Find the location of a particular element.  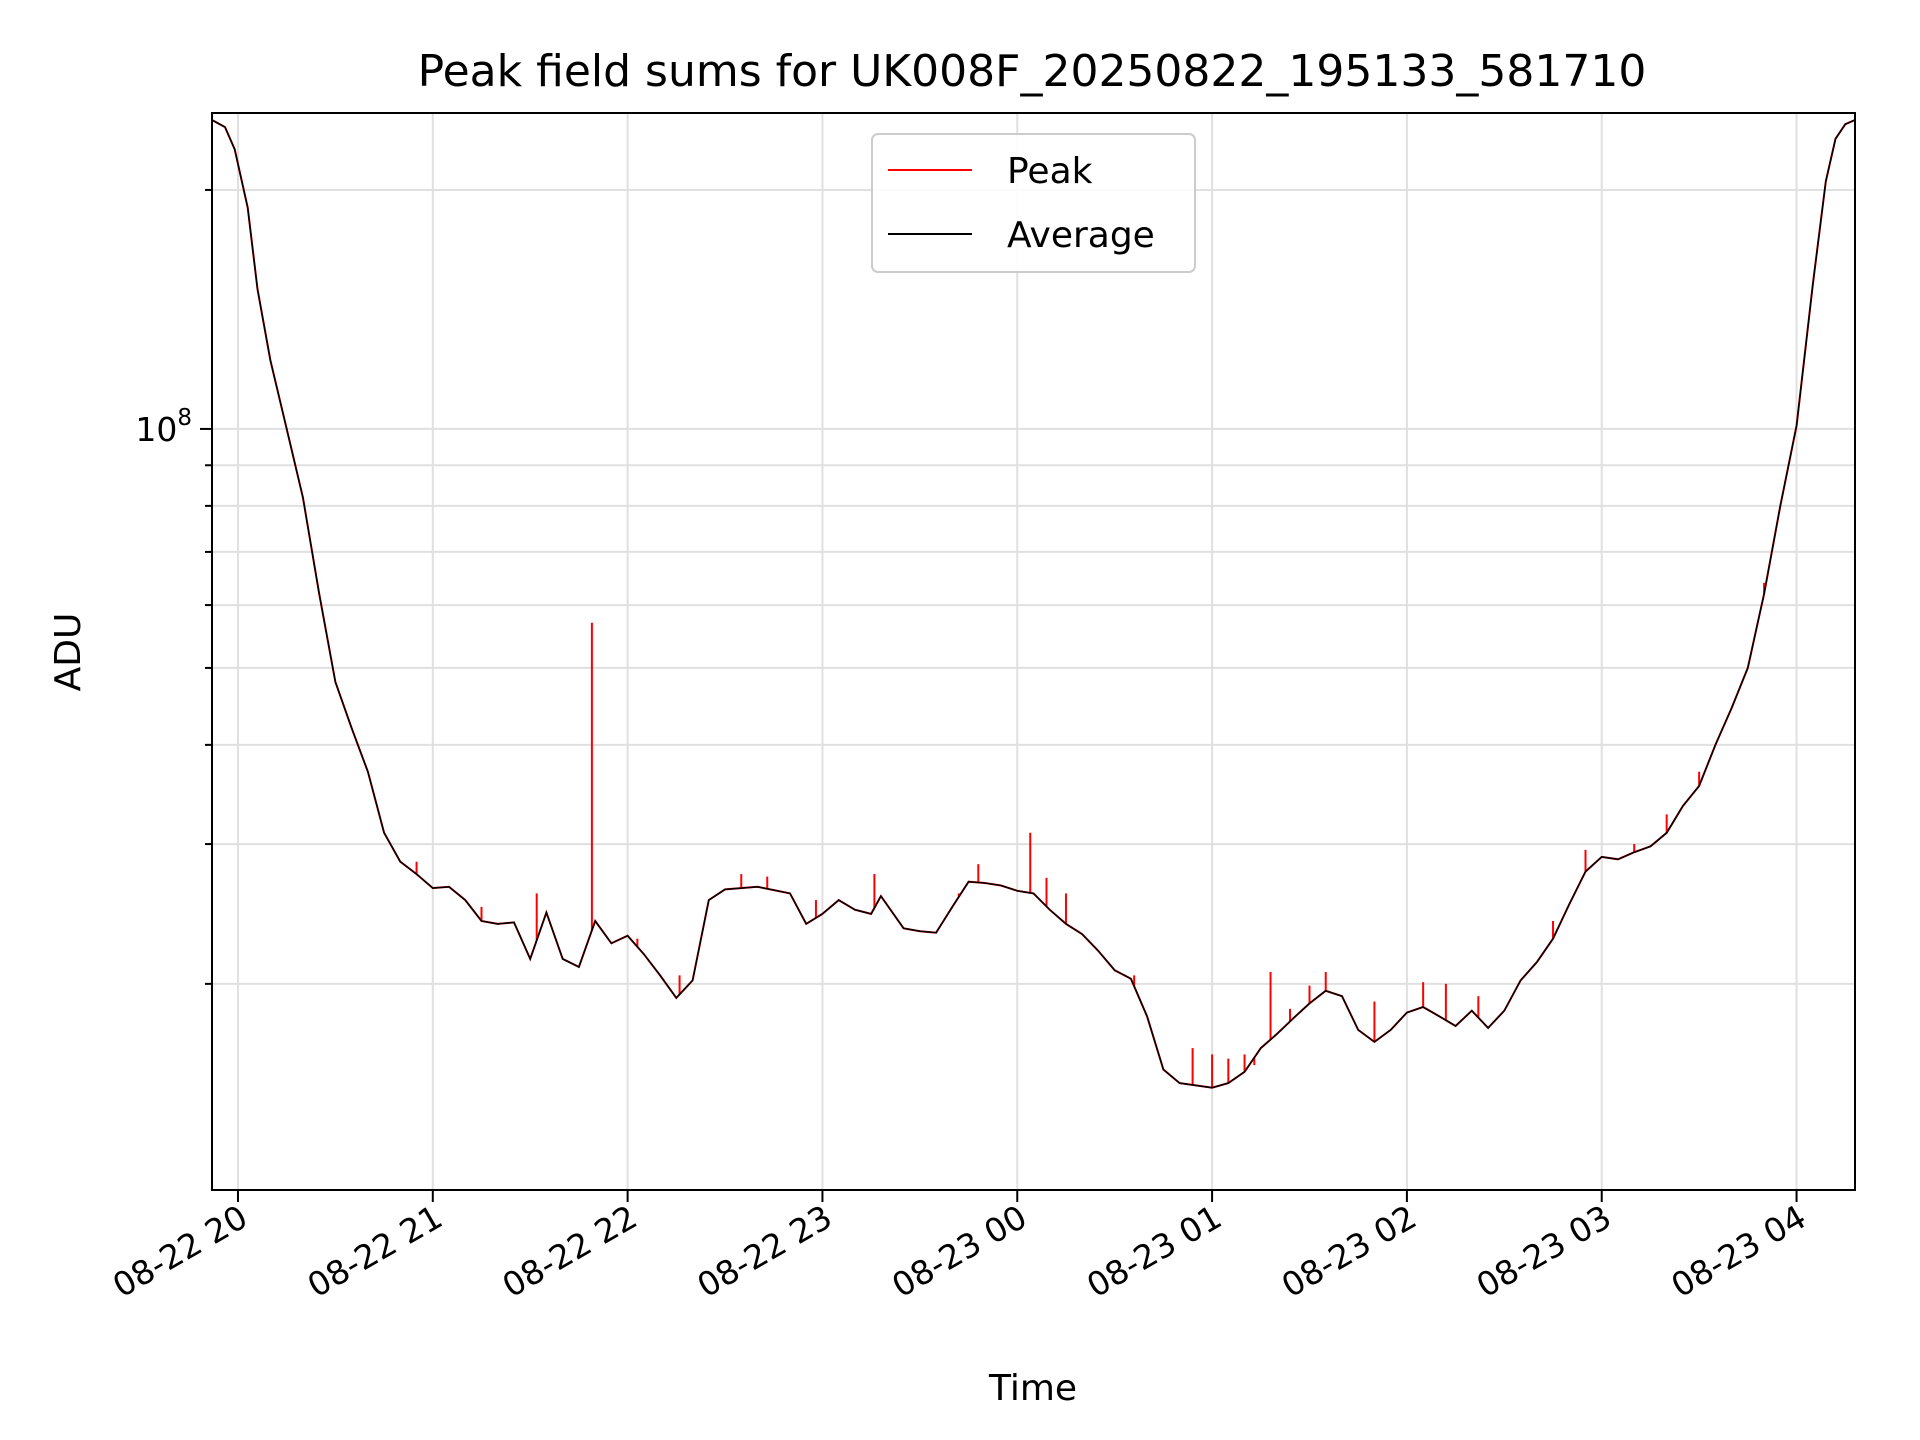

y-tick-label: 108 is located at coordinates (163, 427).